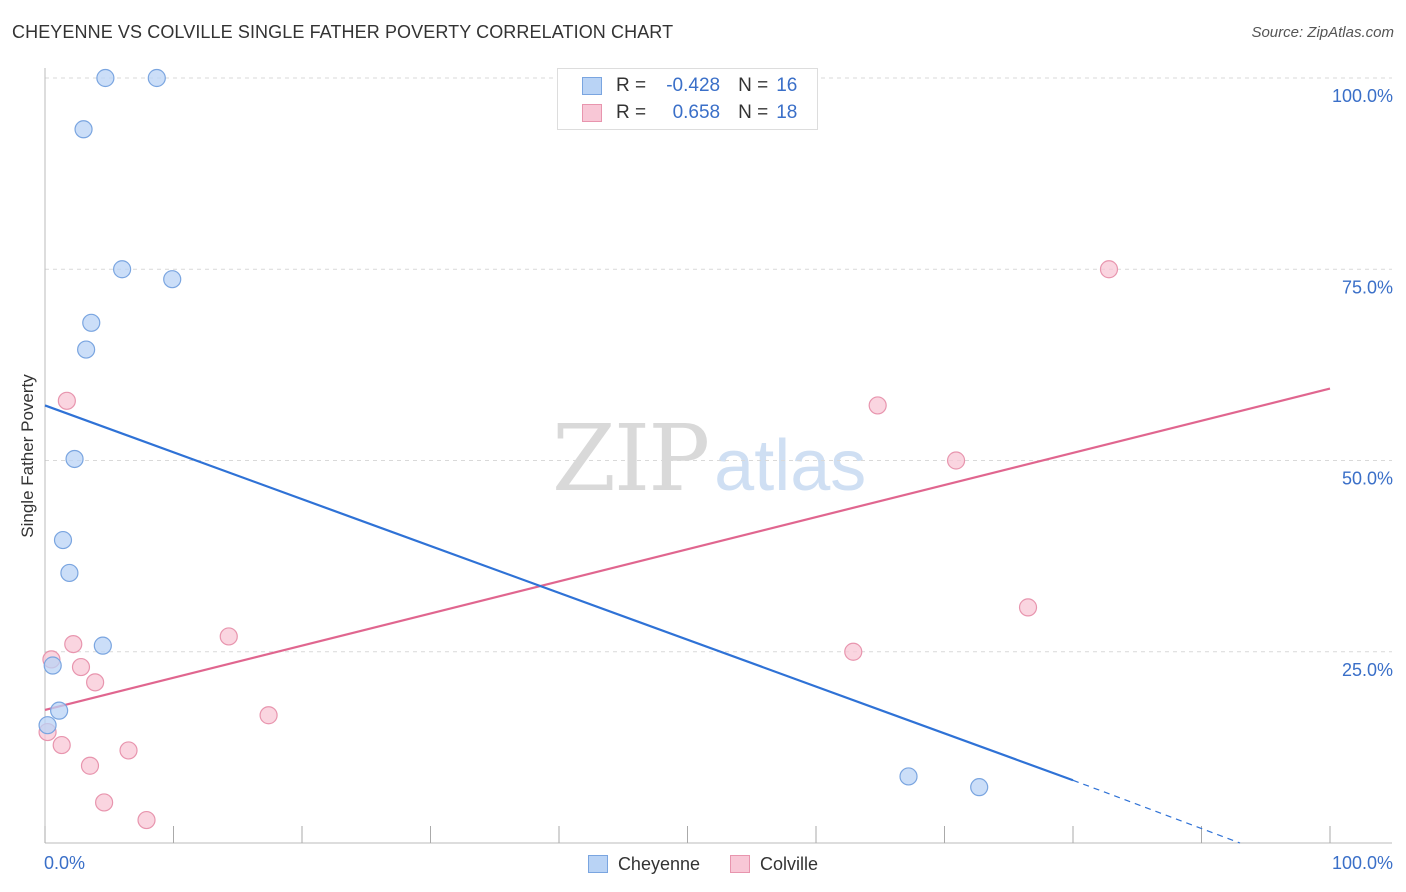 This screenshot has width=1406, height=892. What do you see at coordinates (592, 113) in the screenshot?
I see `legend-swatch-colville` at bounding box center [592, 113].